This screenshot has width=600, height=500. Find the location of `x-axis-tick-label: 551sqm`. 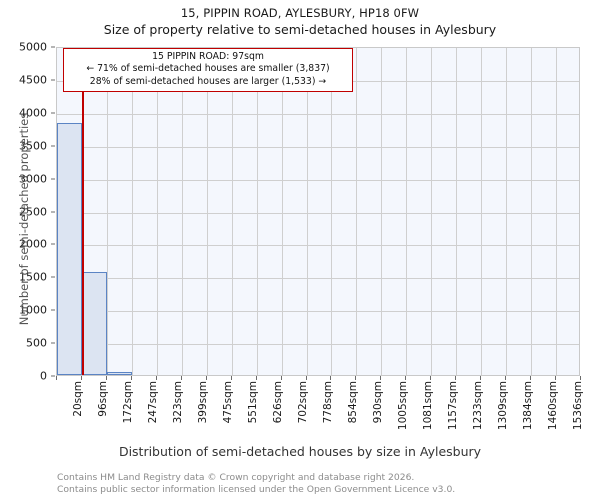

x-axis-tick-label: 551sqm is located at coordinates (253, 402).